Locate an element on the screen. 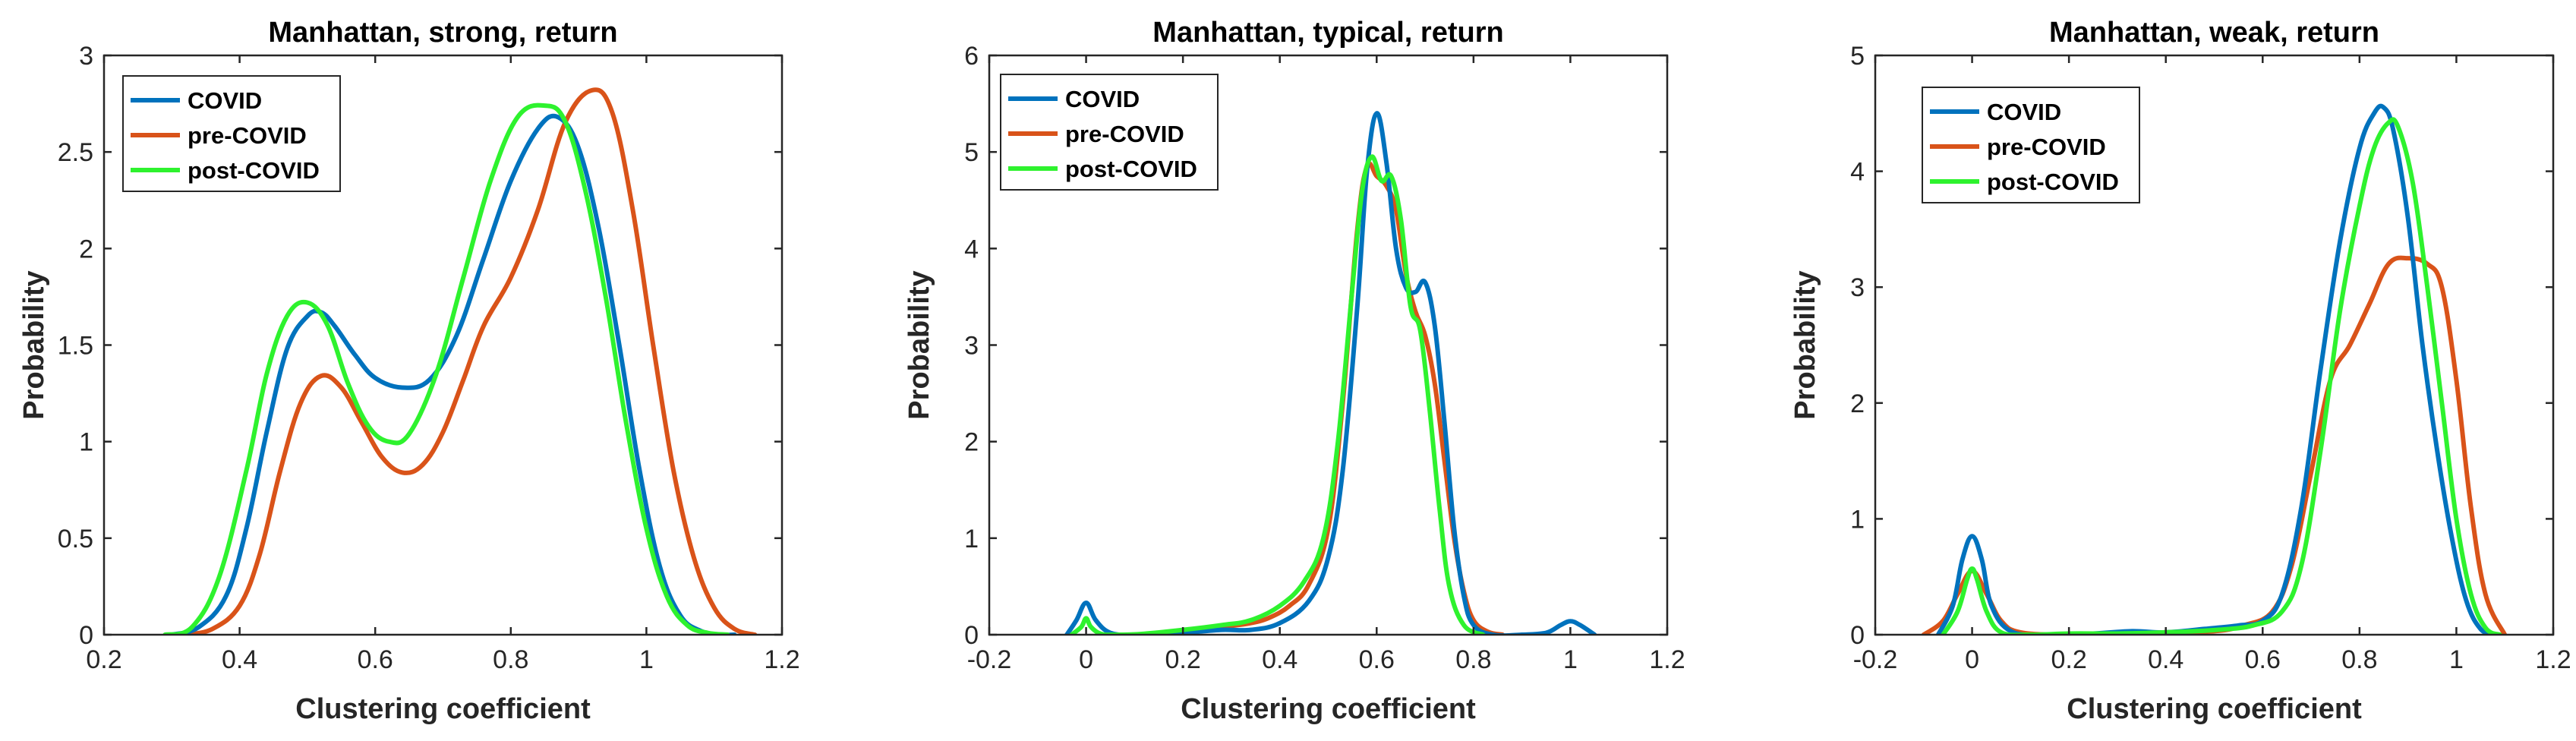  y-tick-label: 1.5 is located at coordinates (75, 346).